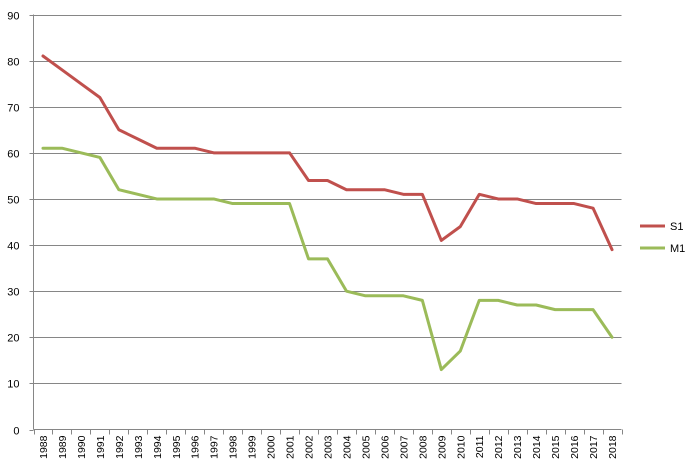 The width and height of the screenshot is (694, 470). I want to click on x-tick-label: 1996, so click(196, 447).